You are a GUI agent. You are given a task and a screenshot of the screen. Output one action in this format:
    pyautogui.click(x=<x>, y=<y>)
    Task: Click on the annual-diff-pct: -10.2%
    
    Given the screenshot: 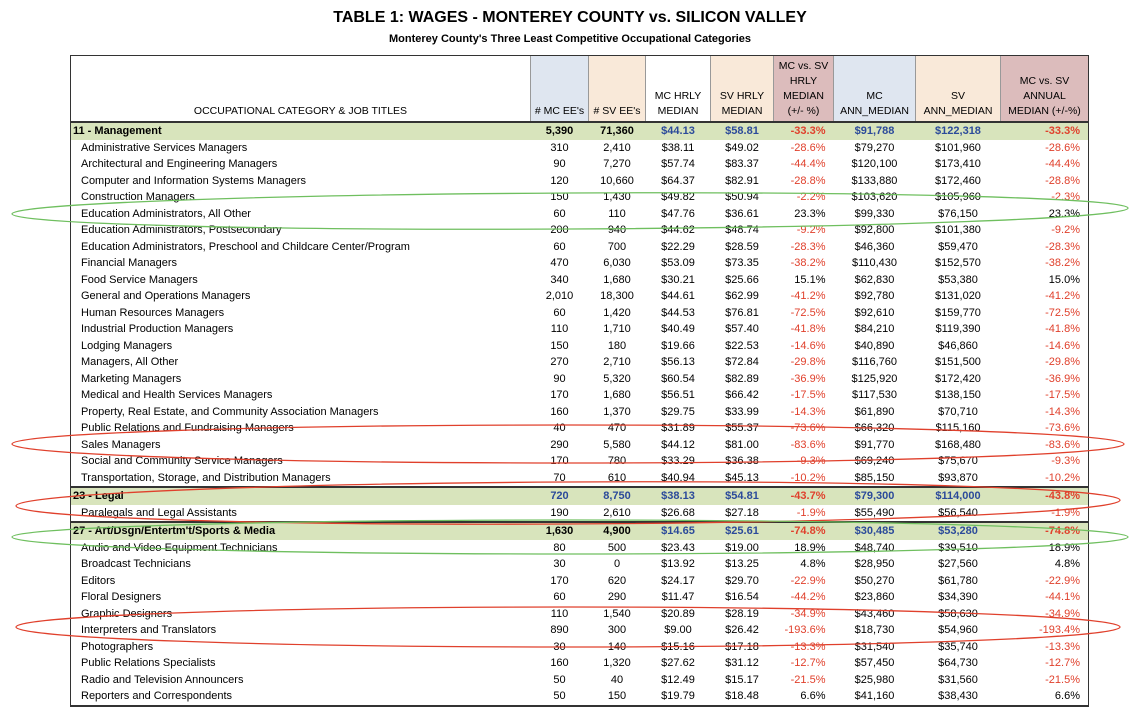 What is the action you would take?
    pyautogui.click(x=1044, y=478)
    